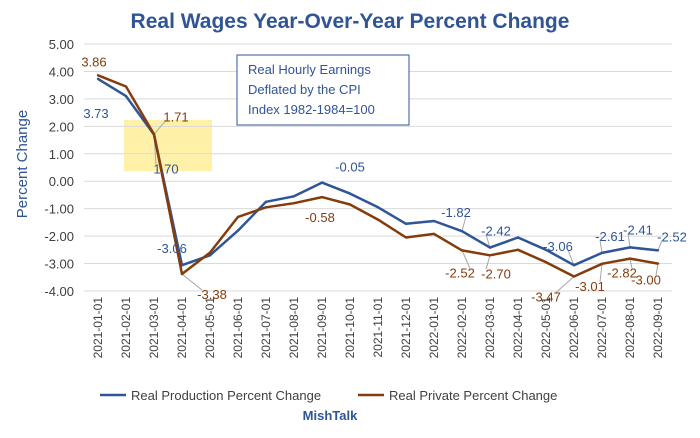 The image size is (700, 438). Describe the element at coordinates (309, 69) in the screenshot. I see `annotation-line-1: Real Hourly Earnings` at that location.